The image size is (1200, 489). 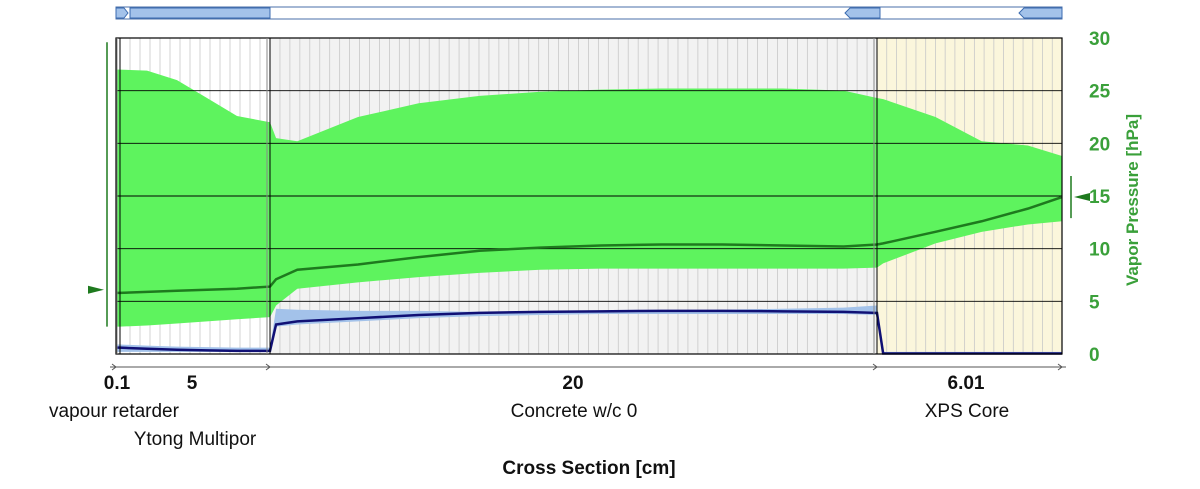 What do you see at coordinates (862, 13) in the screenshot?
I see `scrollbar-thumb-mid` at bounding box center [862, 13].